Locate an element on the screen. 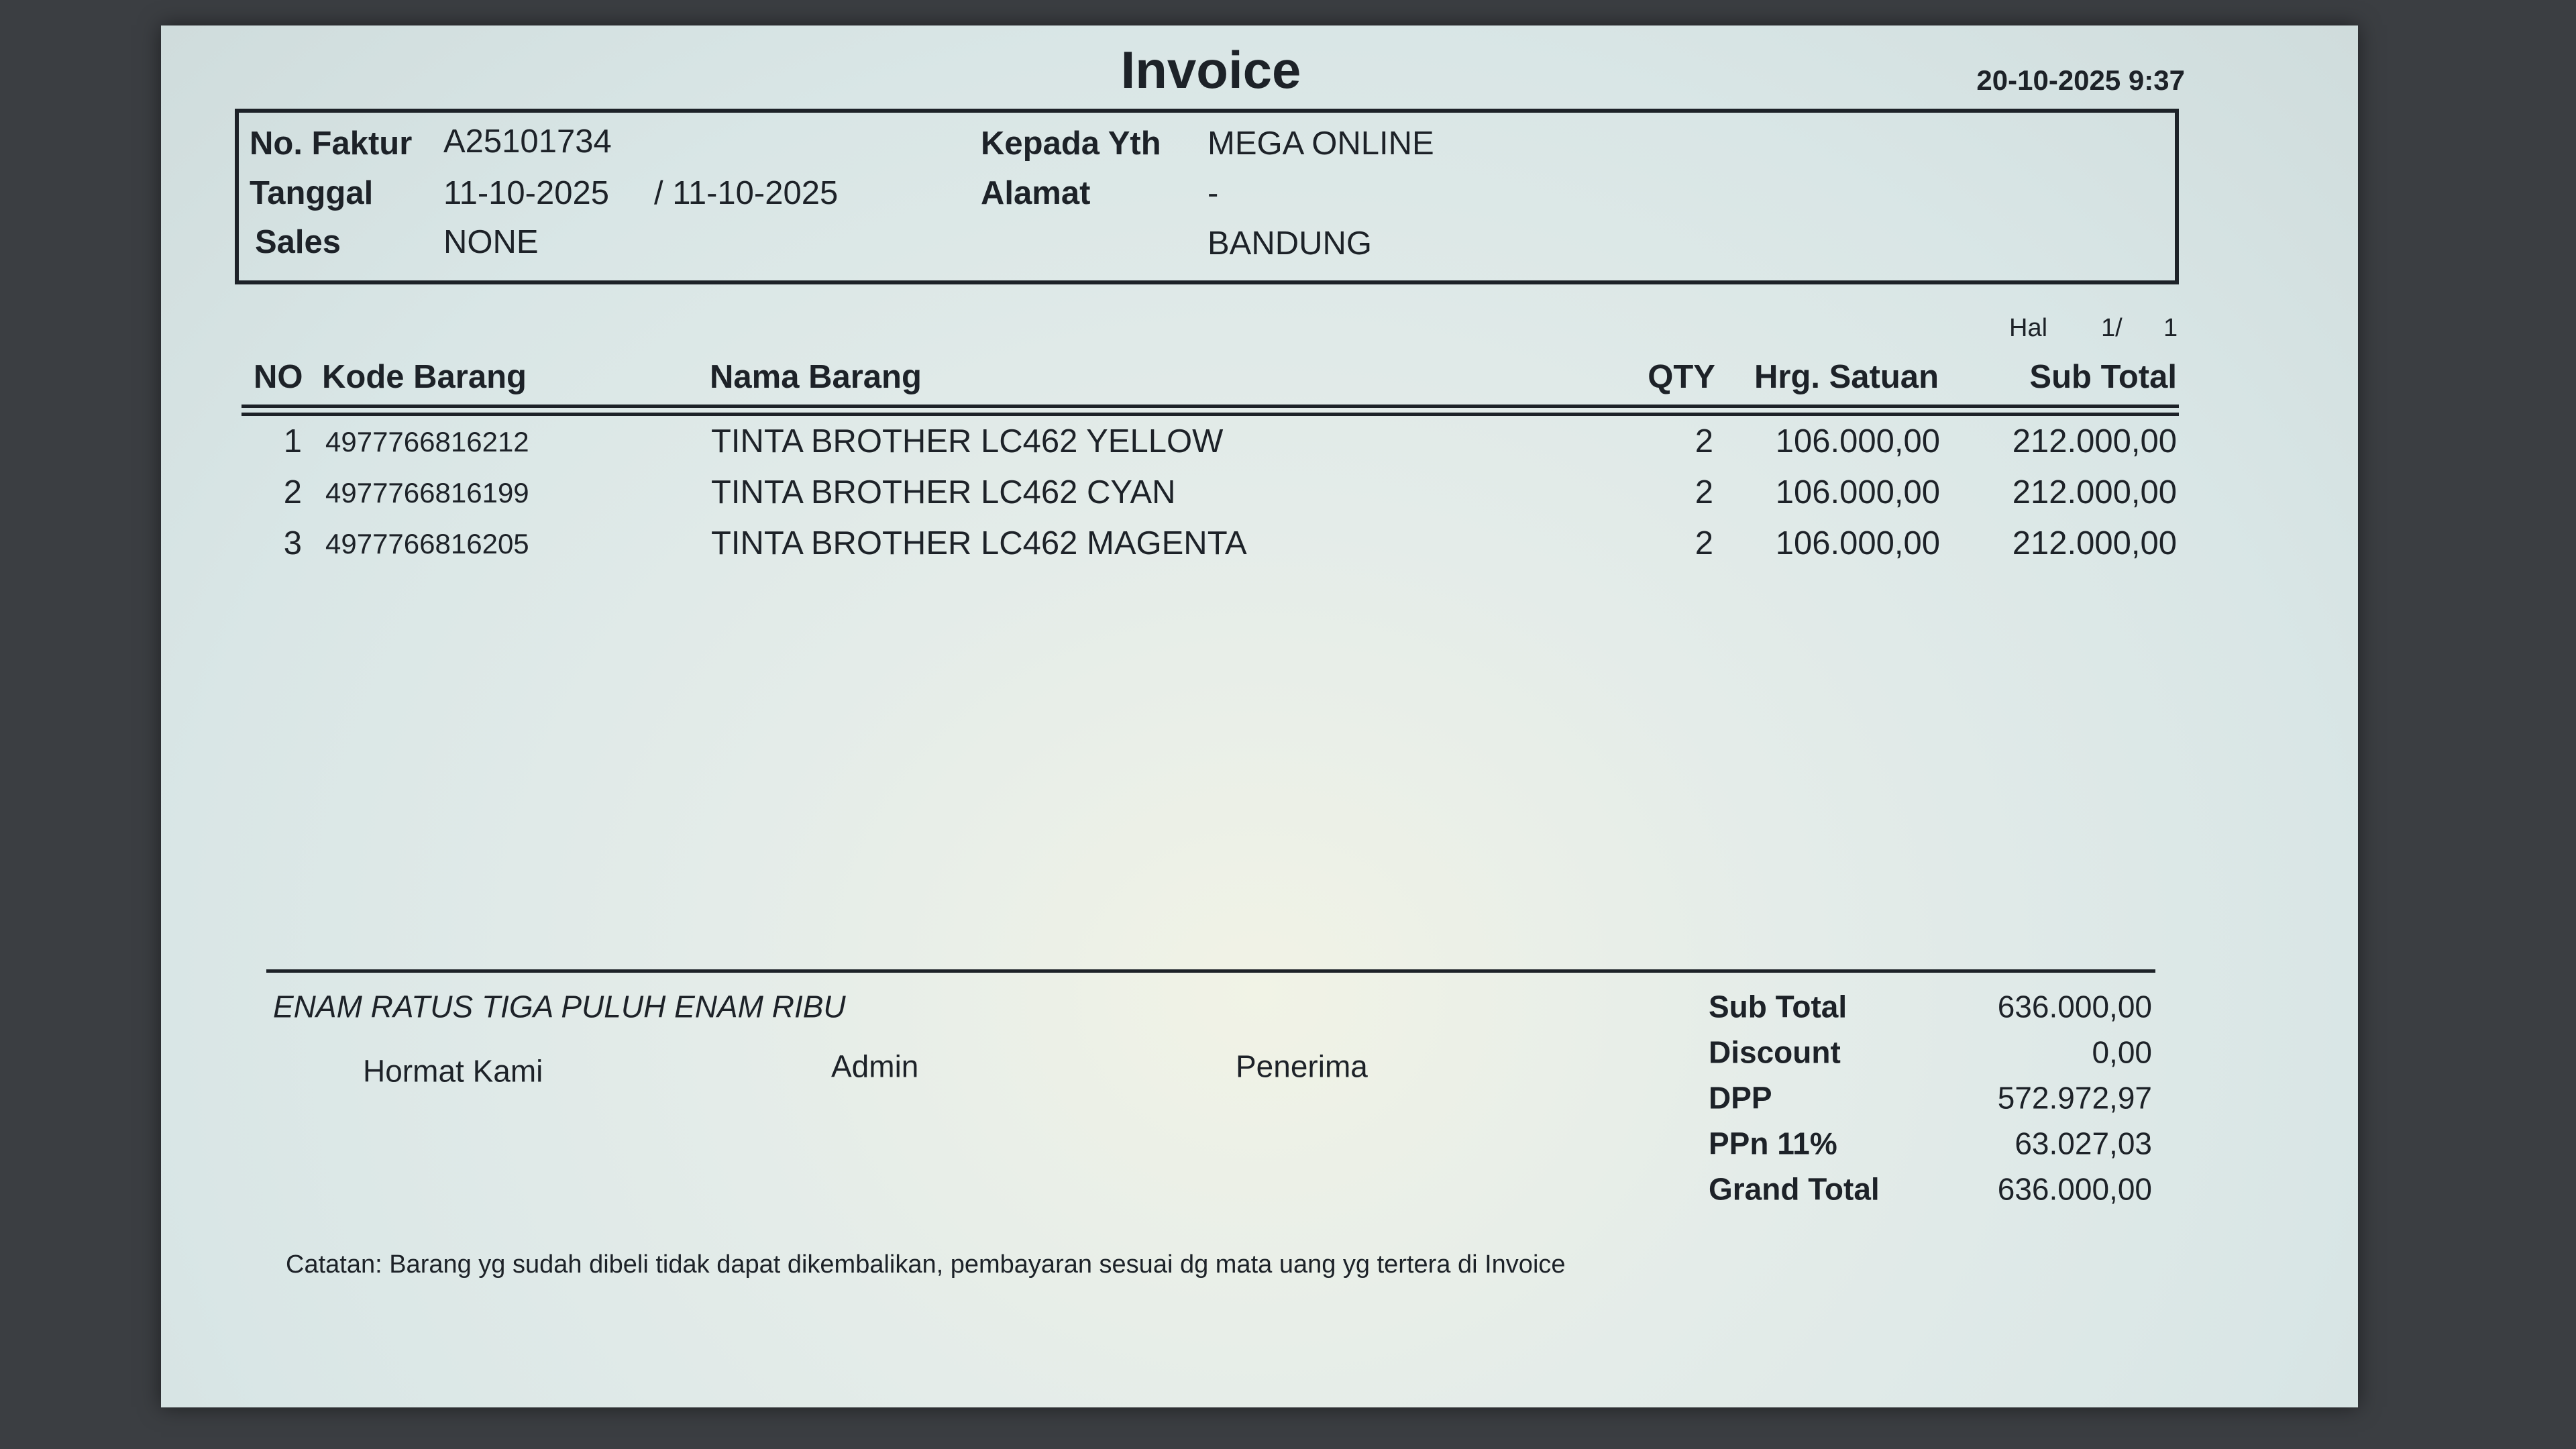 This screenshot has height=1449, width=2576. kepada-value: MEGA ONLINE is located at coordinates (1321, 143).